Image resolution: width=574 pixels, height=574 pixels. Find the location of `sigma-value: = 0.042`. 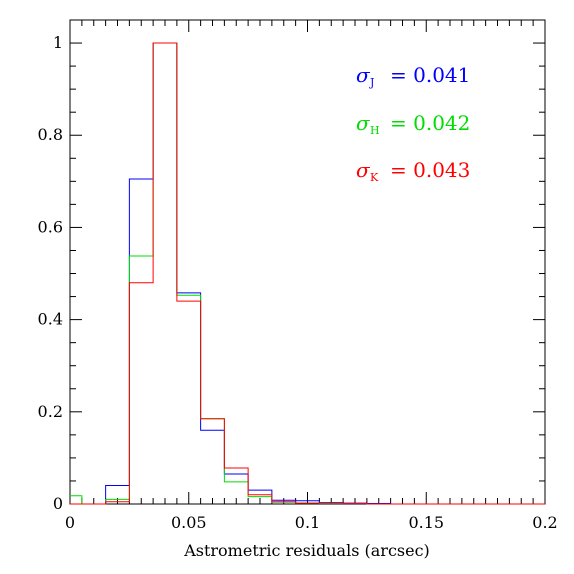

sigma-value: = 0.042 is located at coordinates (430, 123).